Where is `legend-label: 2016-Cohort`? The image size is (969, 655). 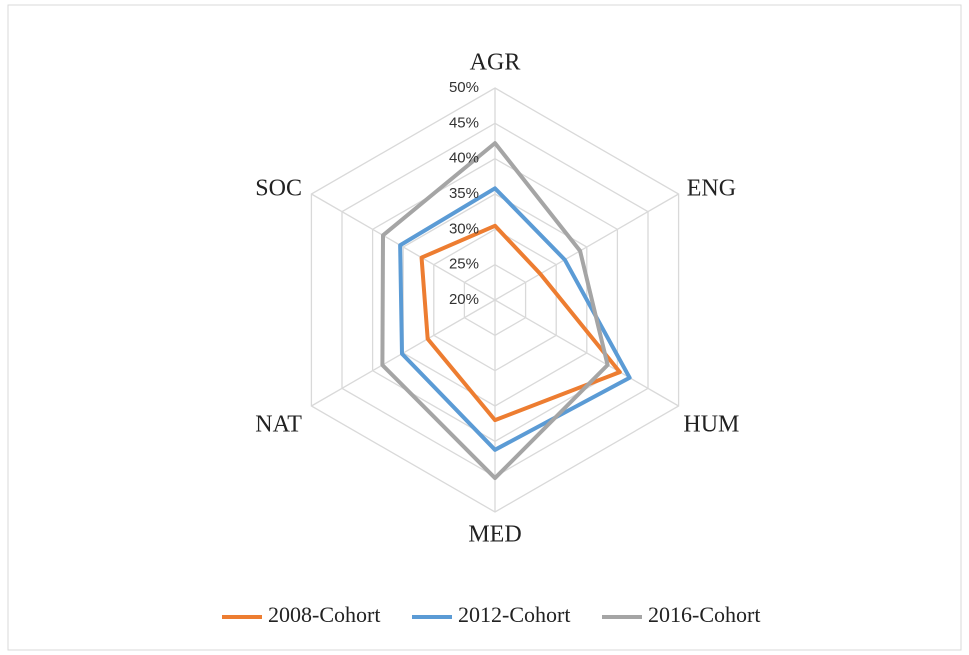 legend-label: 2016-Cohort is located at coordinates (704, 614).